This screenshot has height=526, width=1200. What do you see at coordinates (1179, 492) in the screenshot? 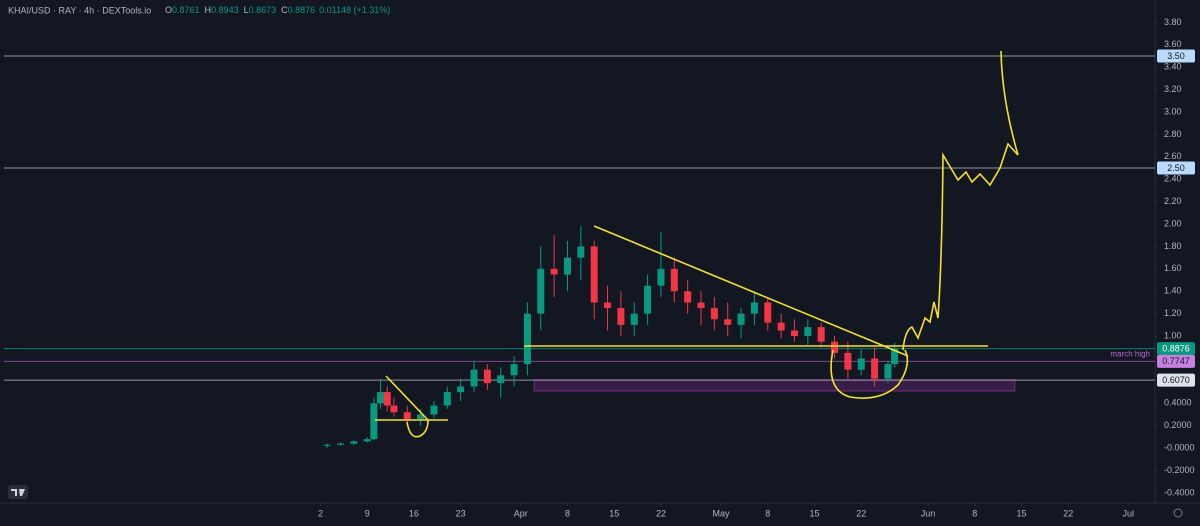
I see `y-tick-label: -0.4000` at bounding box center [1179, 492].